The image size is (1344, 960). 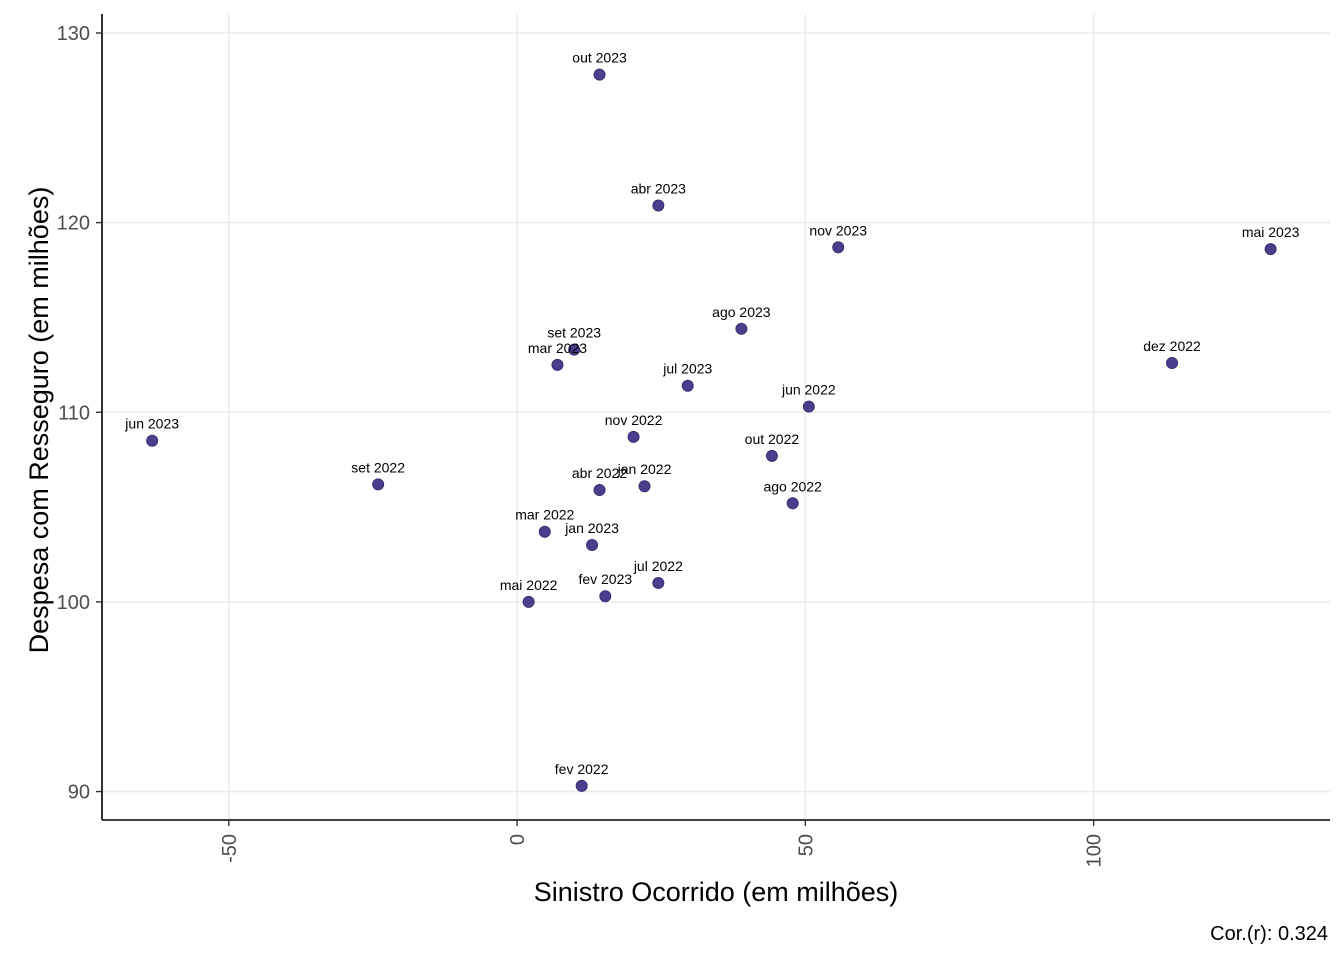 What do you see at coordinates (518, 839) in the screenshot?
I see `x-tick-label: 0` at bounding box center [518, 839].